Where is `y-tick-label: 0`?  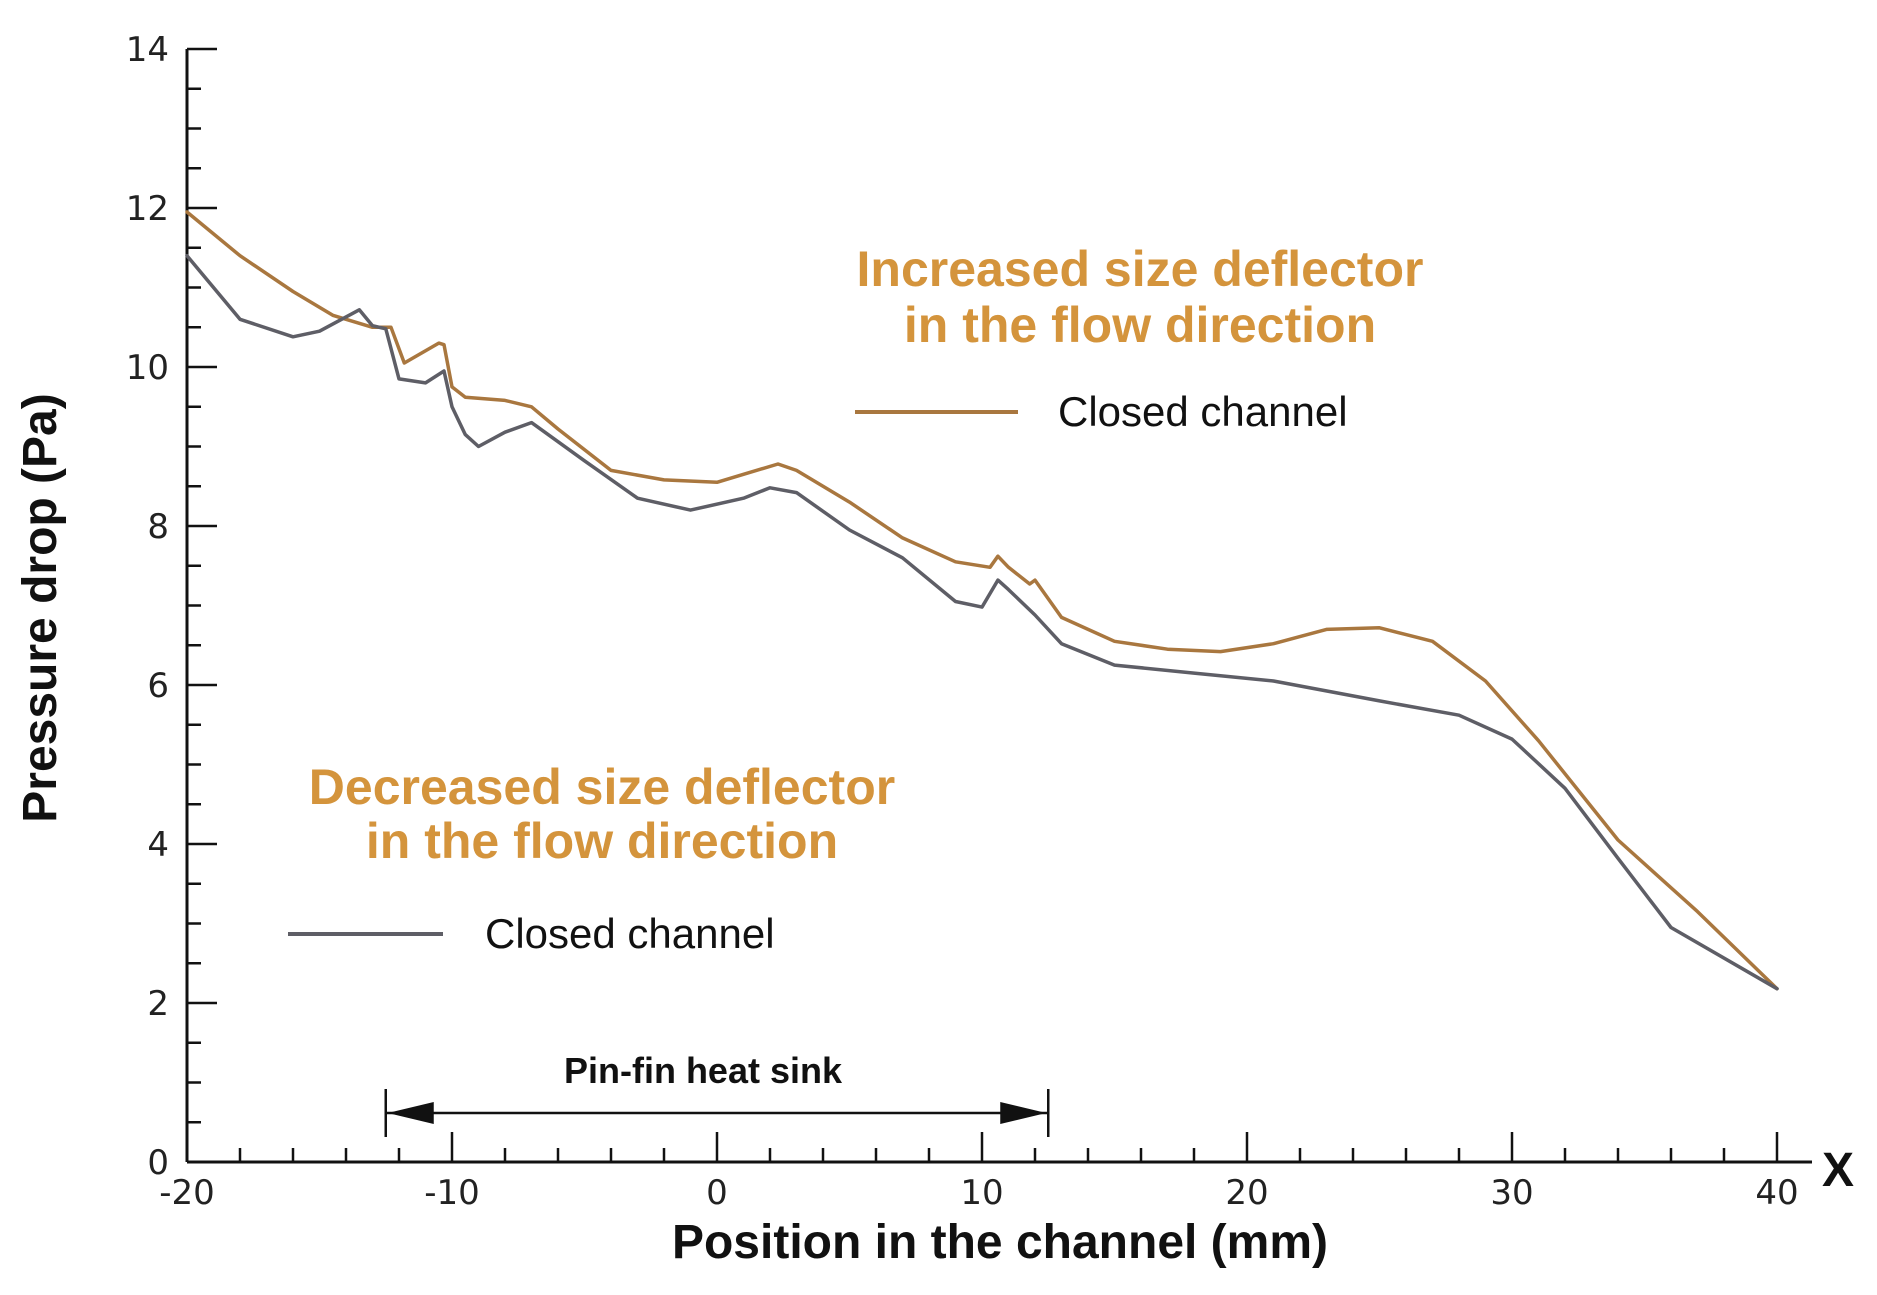 y-tick-label: 0 is located at coordinates (158, 1163).